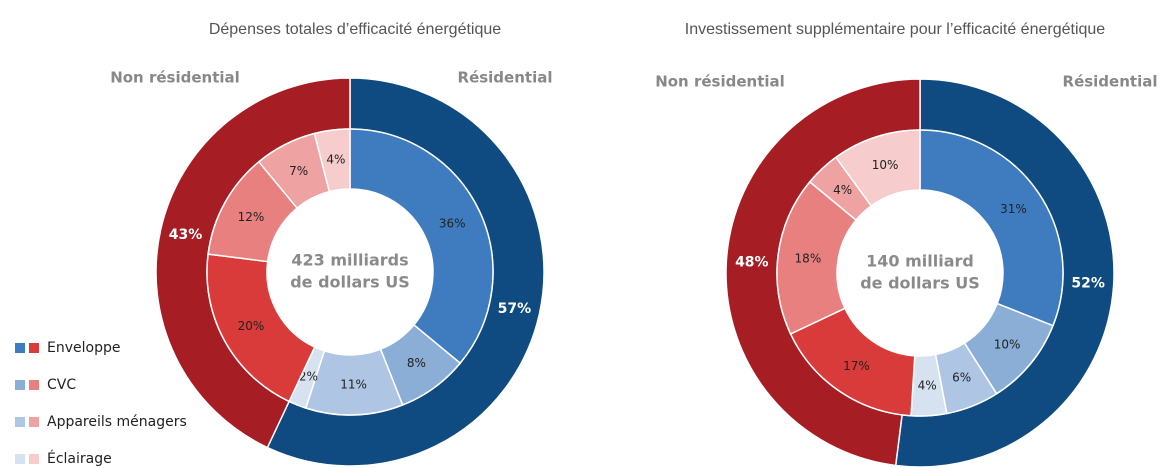 This screenshot has height=468, width=1169. I want to click on inner-label: 11%, so click(353, 384).